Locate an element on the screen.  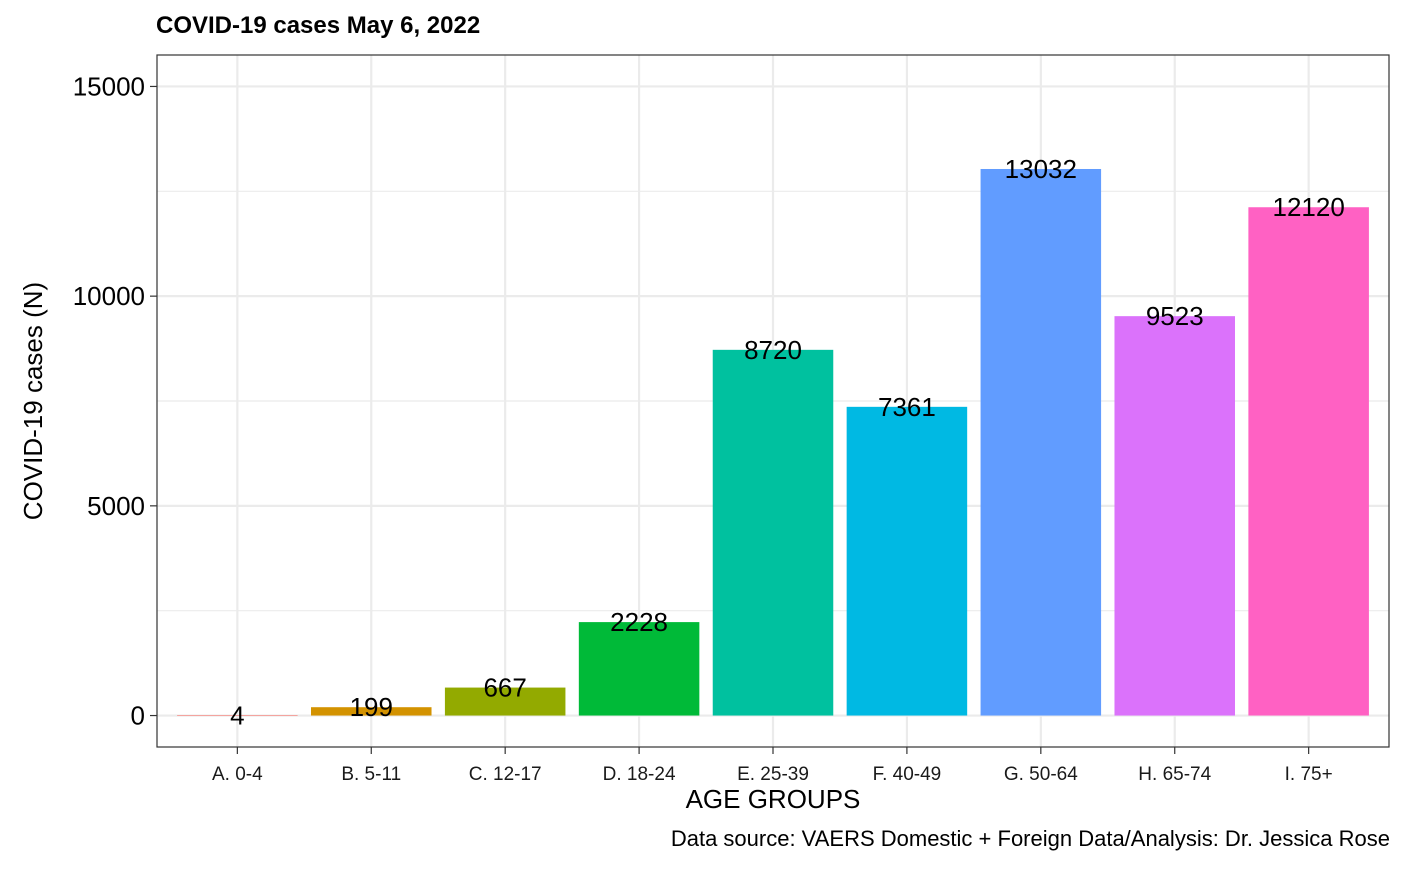
bar-value-label: 4 is located at coordinates (237, 715).